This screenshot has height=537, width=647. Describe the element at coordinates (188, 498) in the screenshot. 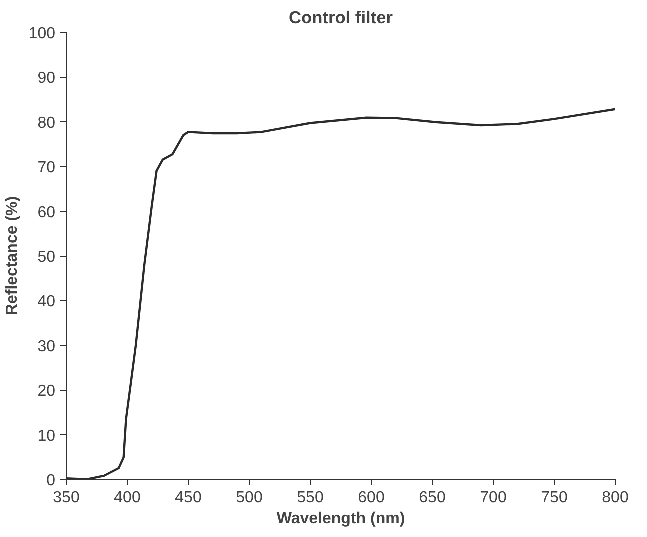

I see `x-tick-label: 450` at that location.